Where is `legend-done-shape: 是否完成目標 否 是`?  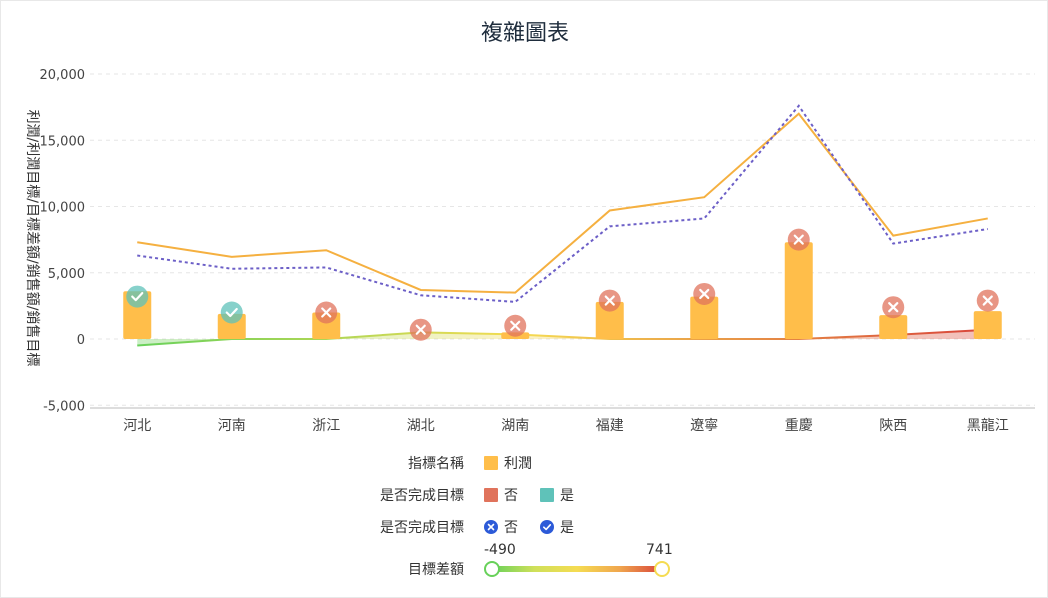 legend-done-shape: 是否完成目標 否 是 is located at coordinates (524, 526).